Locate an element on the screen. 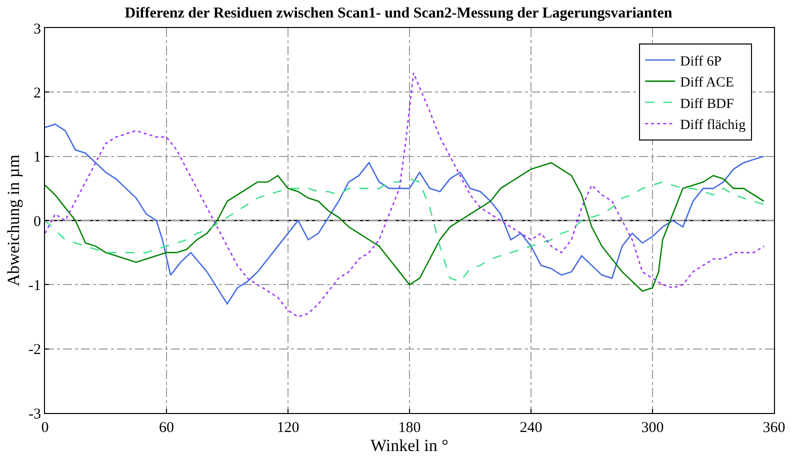  y-tick-label: 0 is located at coordinates (37, 222).